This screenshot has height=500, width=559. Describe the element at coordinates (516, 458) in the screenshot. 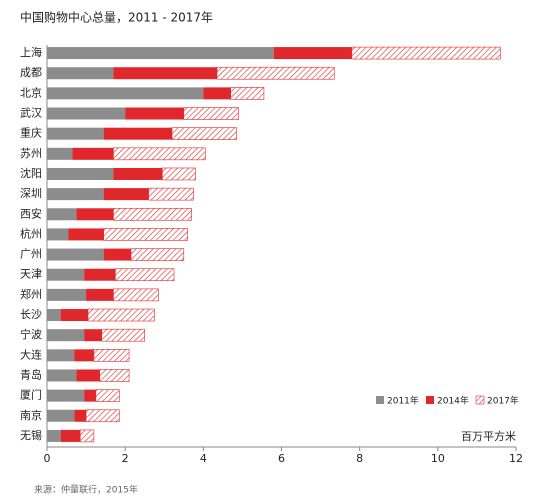

I see `x-tick-label: 12` at that location.